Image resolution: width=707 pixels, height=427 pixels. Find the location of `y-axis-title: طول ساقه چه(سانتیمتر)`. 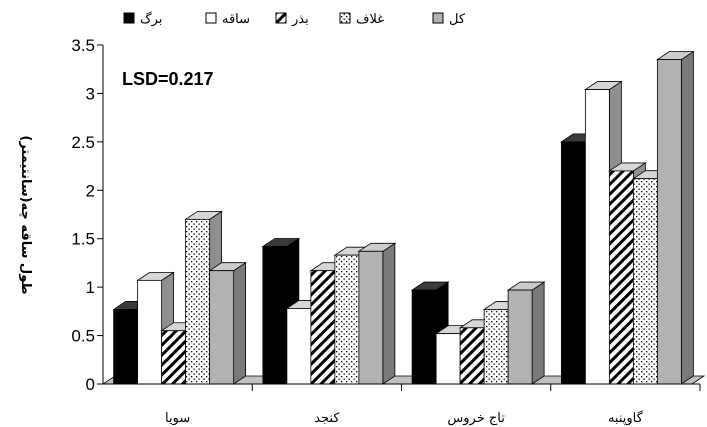

y-axis-title: طول ساقه چه(سانتیمتر) is located at coordinates (25, 214).